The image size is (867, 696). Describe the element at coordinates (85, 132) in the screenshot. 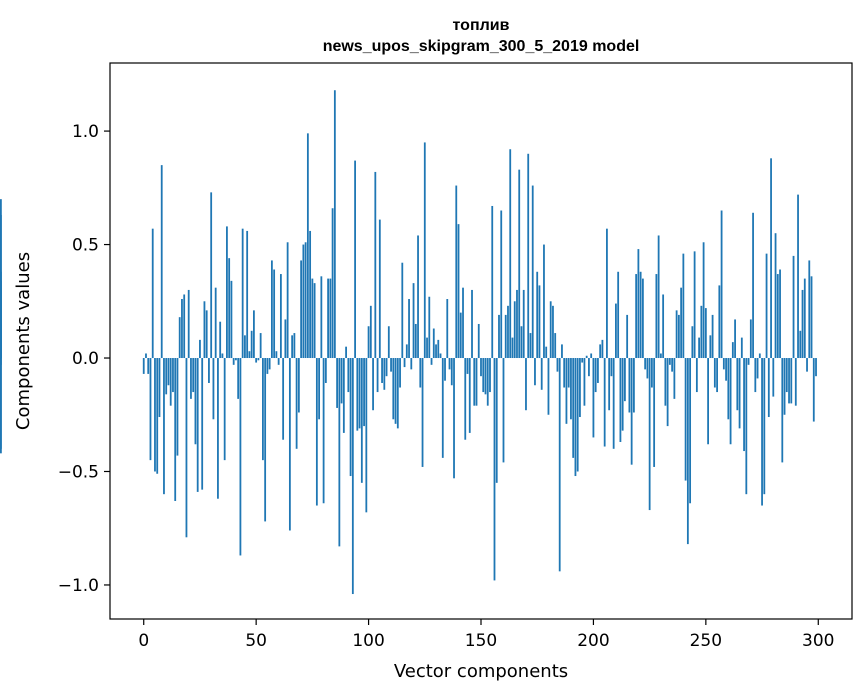

I see `y-tick-label: 1.0` at that location.